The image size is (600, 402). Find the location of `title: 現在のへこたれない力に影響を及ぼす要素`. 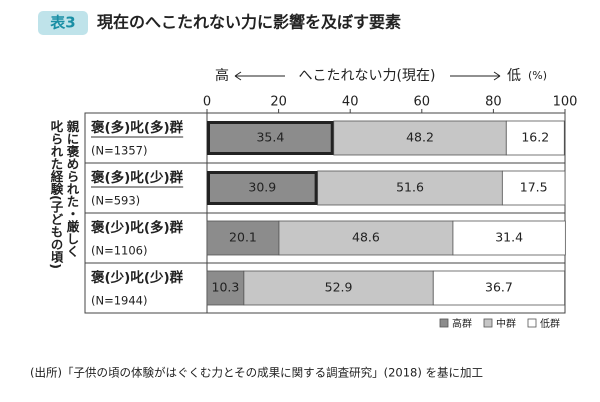

title: 現在のへこたれない力に影響を及ぼす要素 is located at coordinates (249, 22).